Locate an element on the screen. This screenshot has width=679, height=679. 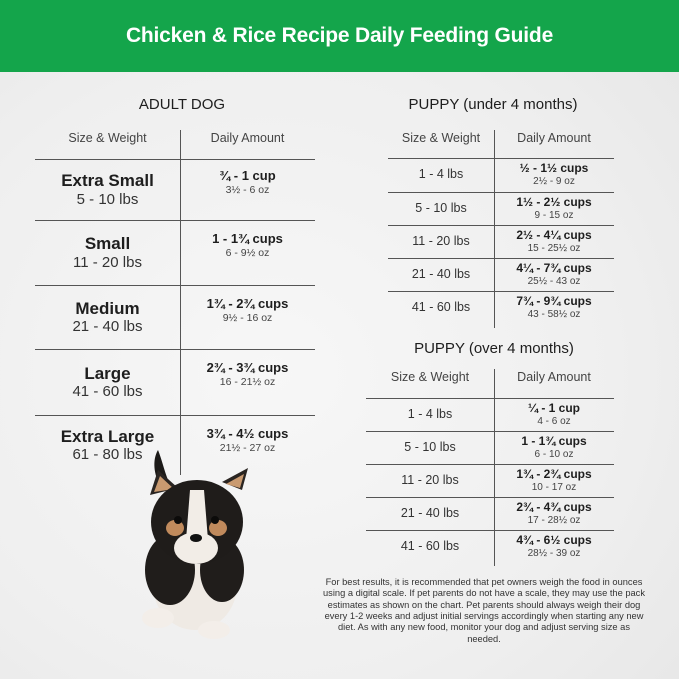
size-label: Extra Large is located at coordinates (107, 436).